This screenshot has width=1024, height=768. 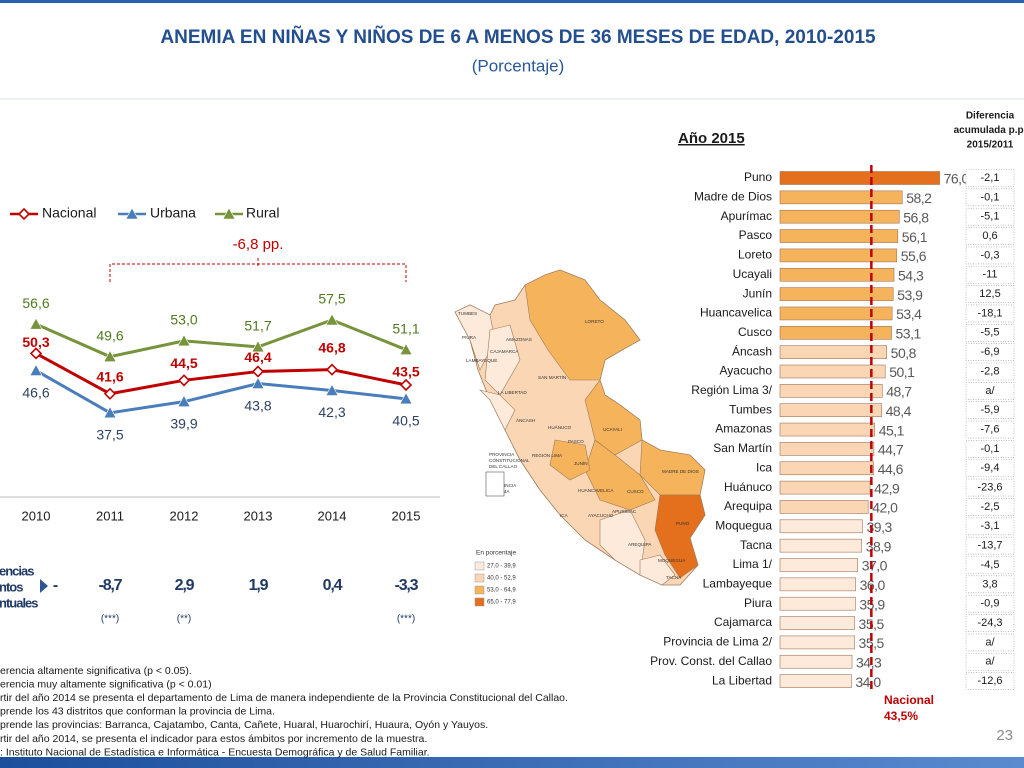 I want to click on map-label: CUSCO, so click(x=635, y=491).